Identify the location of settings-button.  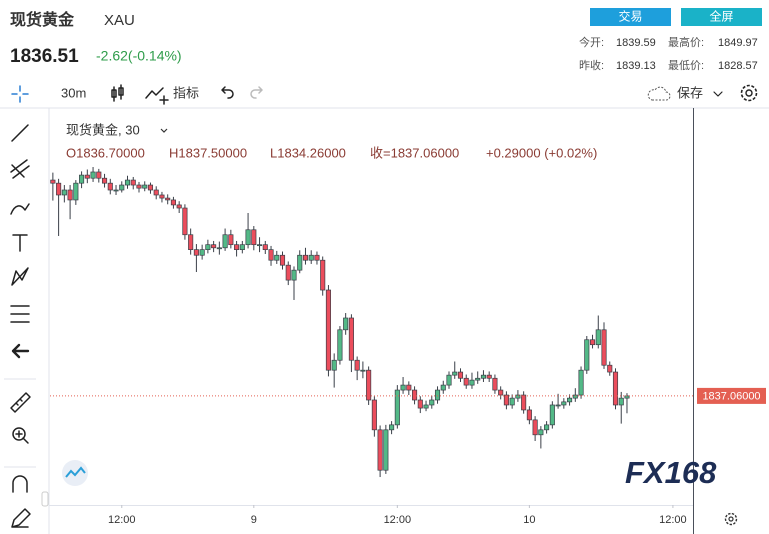
(749, 93).